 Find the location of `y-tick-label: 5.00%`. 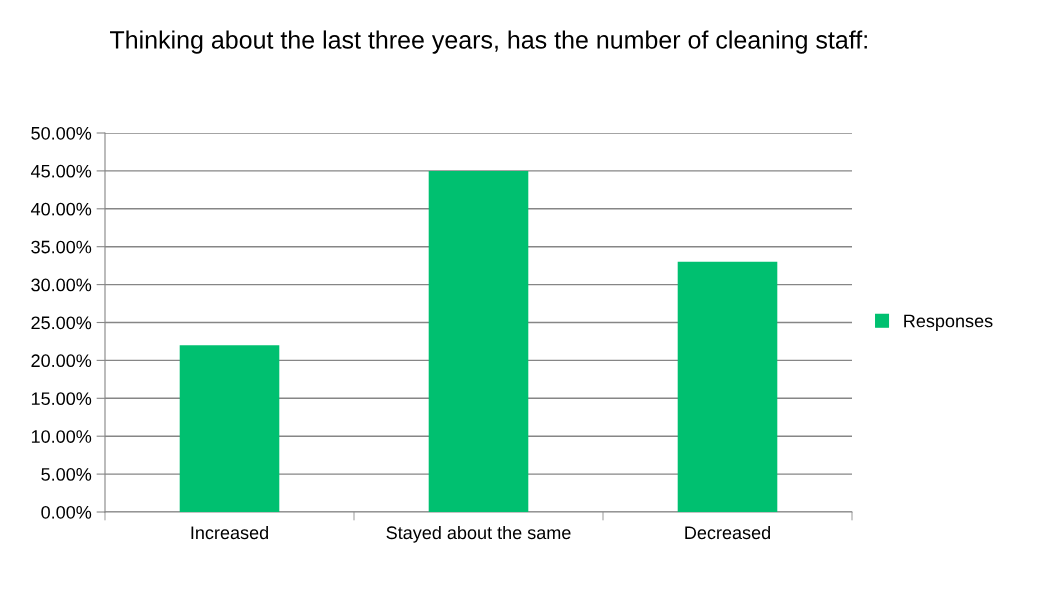

y-tick-label: 5.00% is located at coordinates (66, 474).